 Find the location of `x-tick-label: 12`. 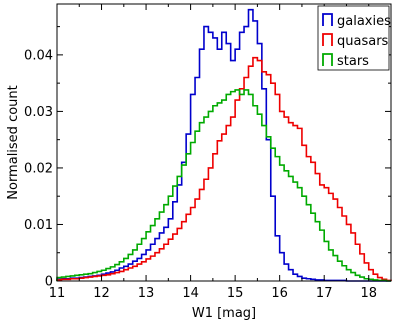

x-tick-label: 12 is located at coordinates (101, 293).